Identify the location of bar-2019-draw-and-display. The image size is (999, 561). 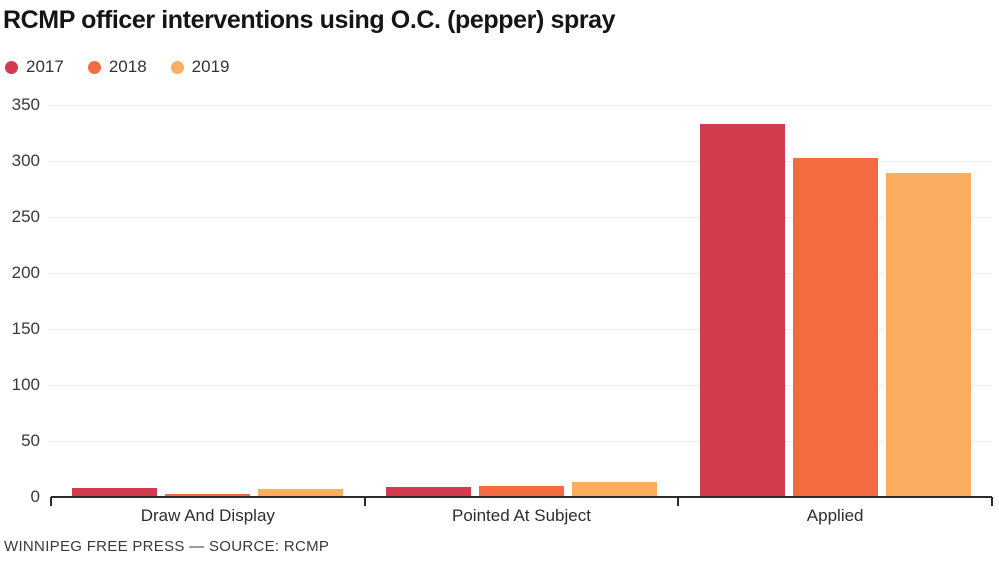
(301, 493).